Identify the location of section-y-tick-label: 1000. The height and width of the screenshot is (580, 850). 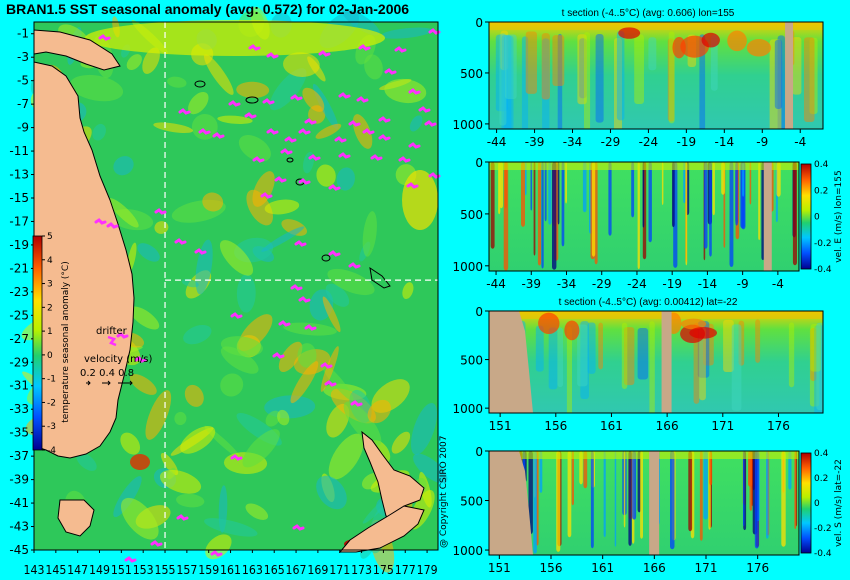
(467, 125).